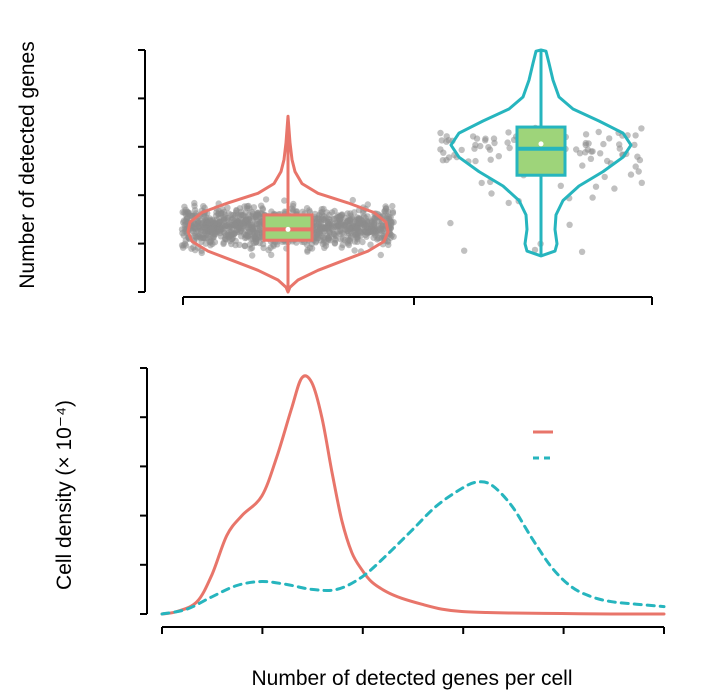 This screenshot has height=695, width=717. I want to click on top-y-ticks, so click(141, 171).